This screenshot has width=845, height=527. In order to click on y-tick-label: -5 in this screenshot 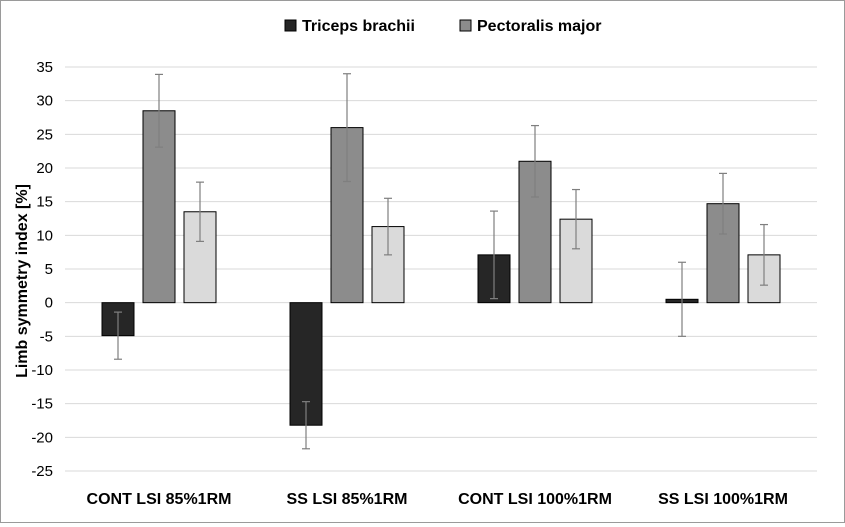, I will do `click(46, 336)`.